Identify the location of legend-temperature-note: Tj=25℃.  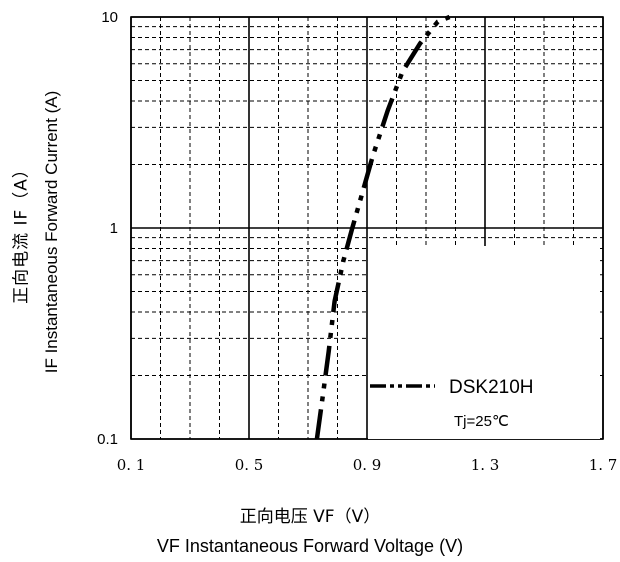
(481, 421).